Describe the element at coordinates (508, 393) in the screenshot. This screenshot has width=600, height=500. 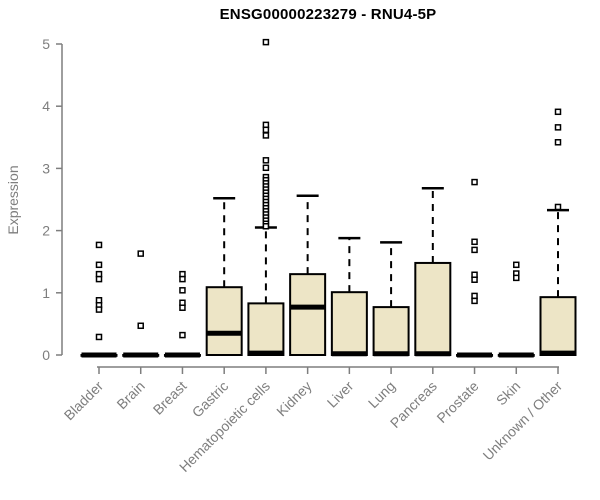
I see `x-tick-label-skin: Skin` at that location.